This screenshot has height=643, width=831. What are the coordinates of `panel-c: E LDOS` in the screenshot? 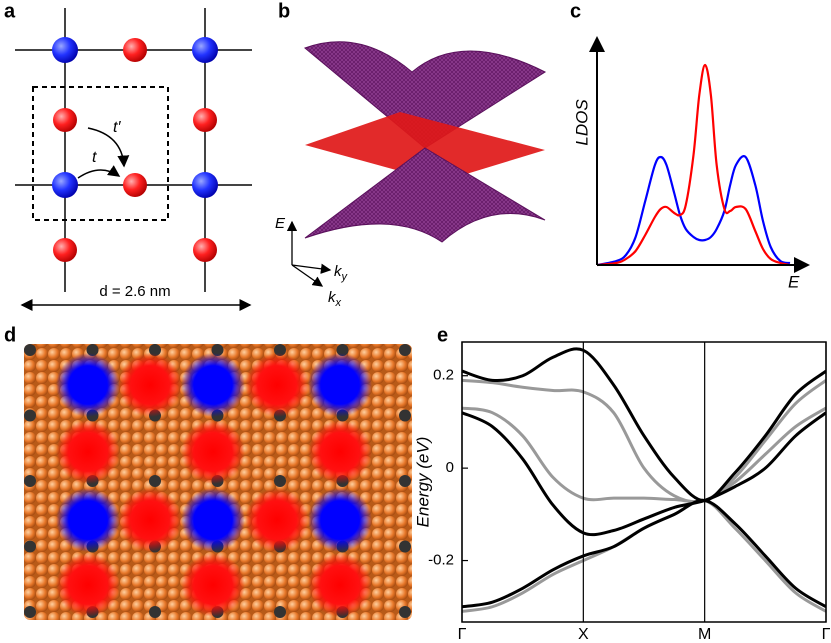 It's located at (691, 163).